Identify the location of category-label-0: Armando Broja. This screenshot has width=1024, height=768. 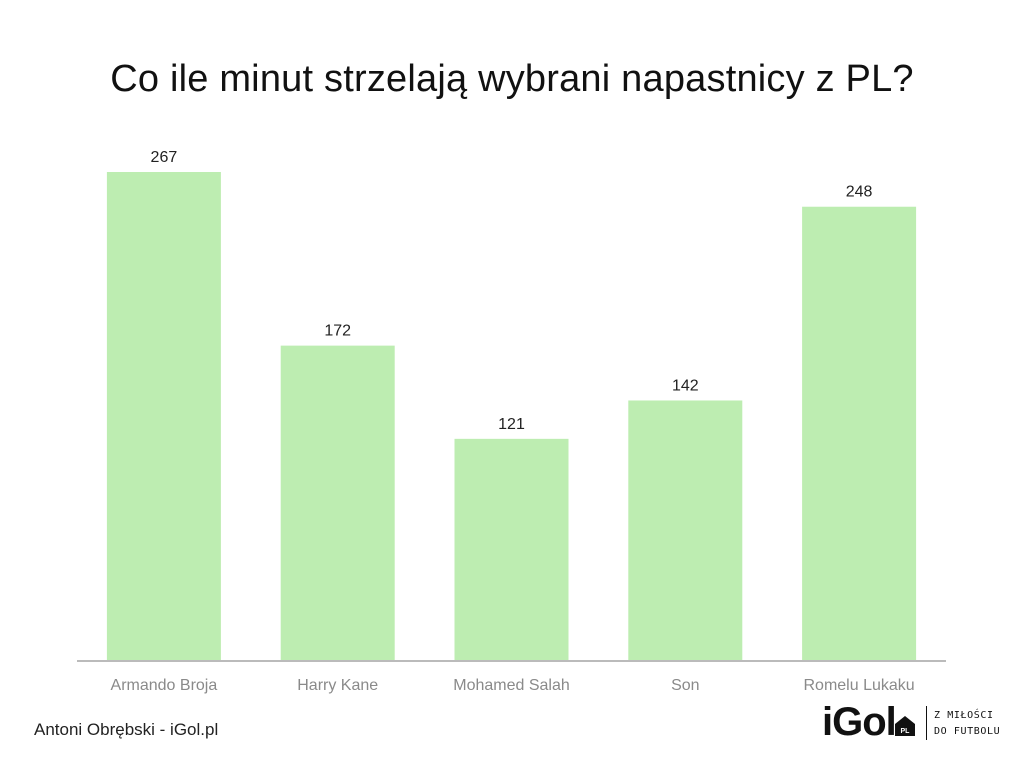
(164, 685).